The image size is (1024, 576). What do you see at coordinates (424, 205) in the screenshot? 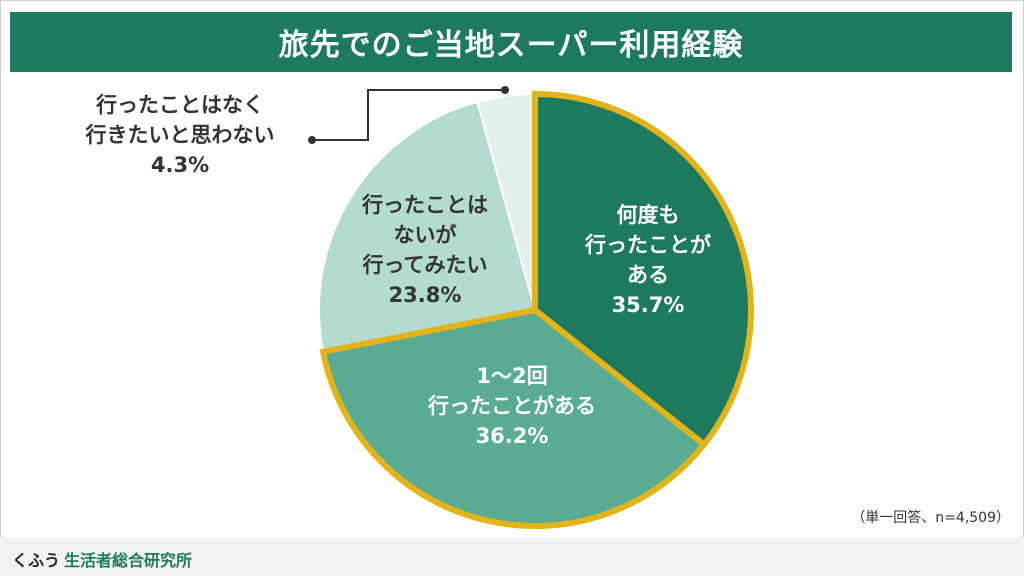
I see `slice-label-want-to-visit: 行ったことは` at bounding box center [424, 205].